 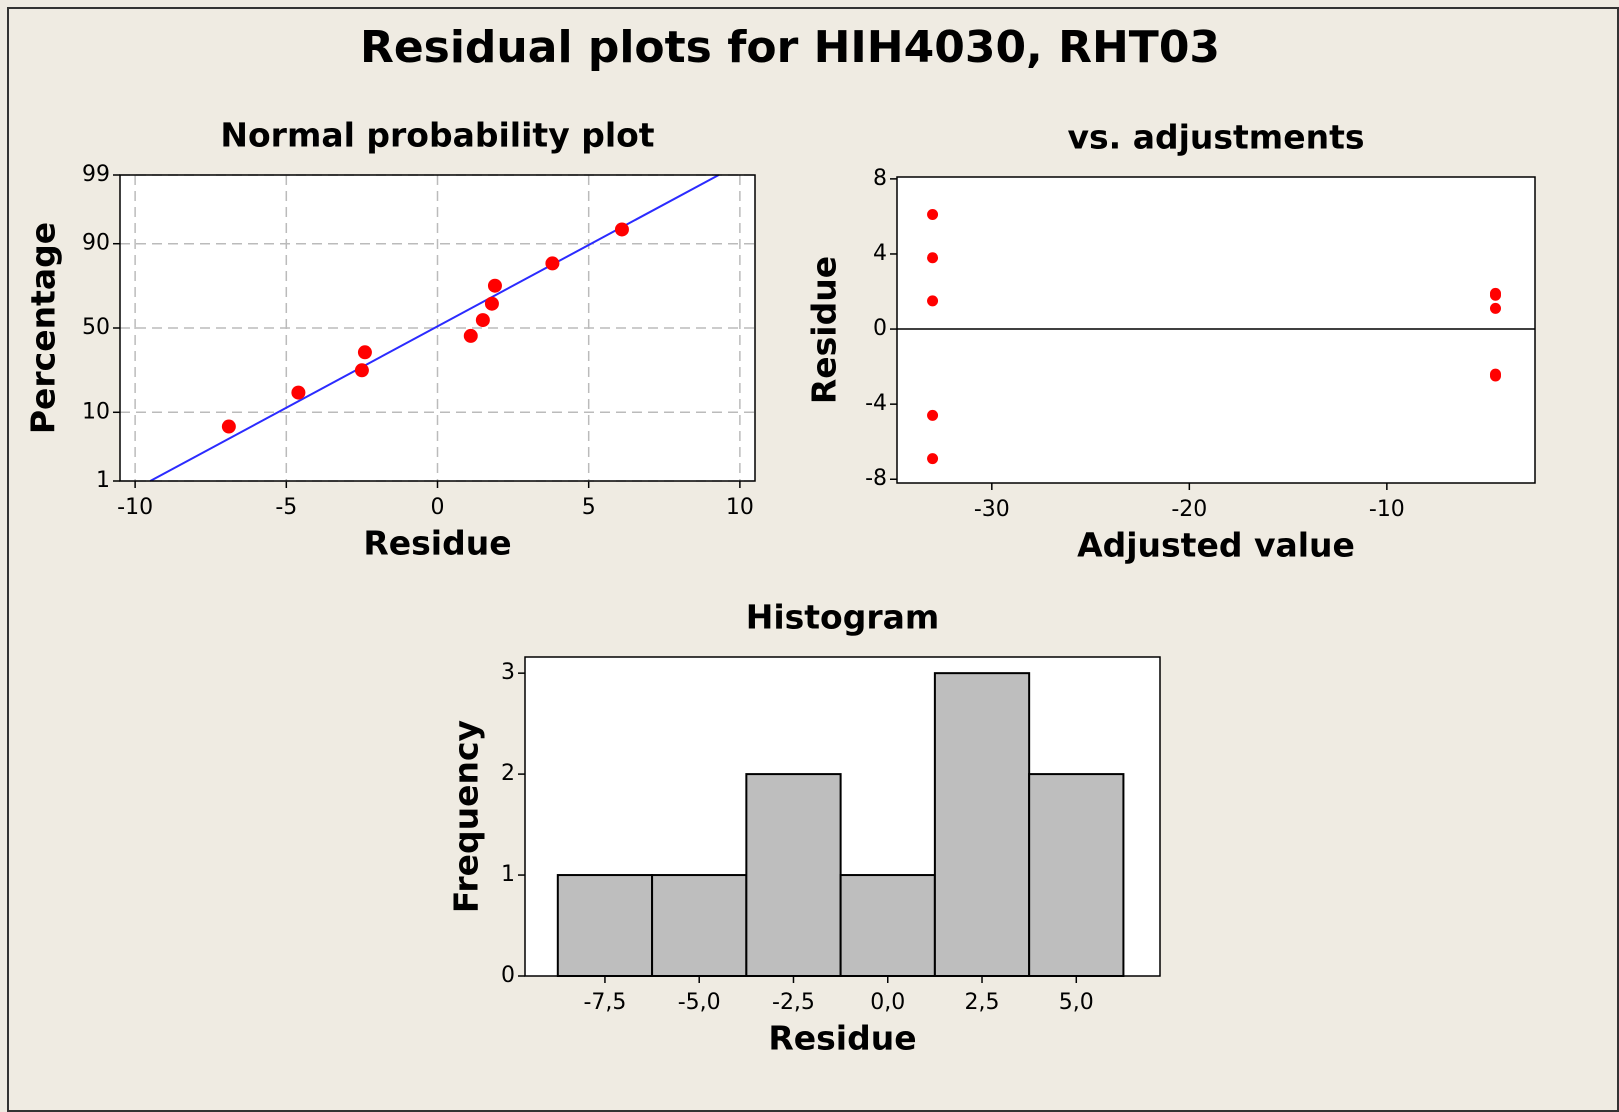 What do you see at coordinates (992, 509) in the screenshot?
I see `x-tick-label: -30` at bounding box center [992, 509].